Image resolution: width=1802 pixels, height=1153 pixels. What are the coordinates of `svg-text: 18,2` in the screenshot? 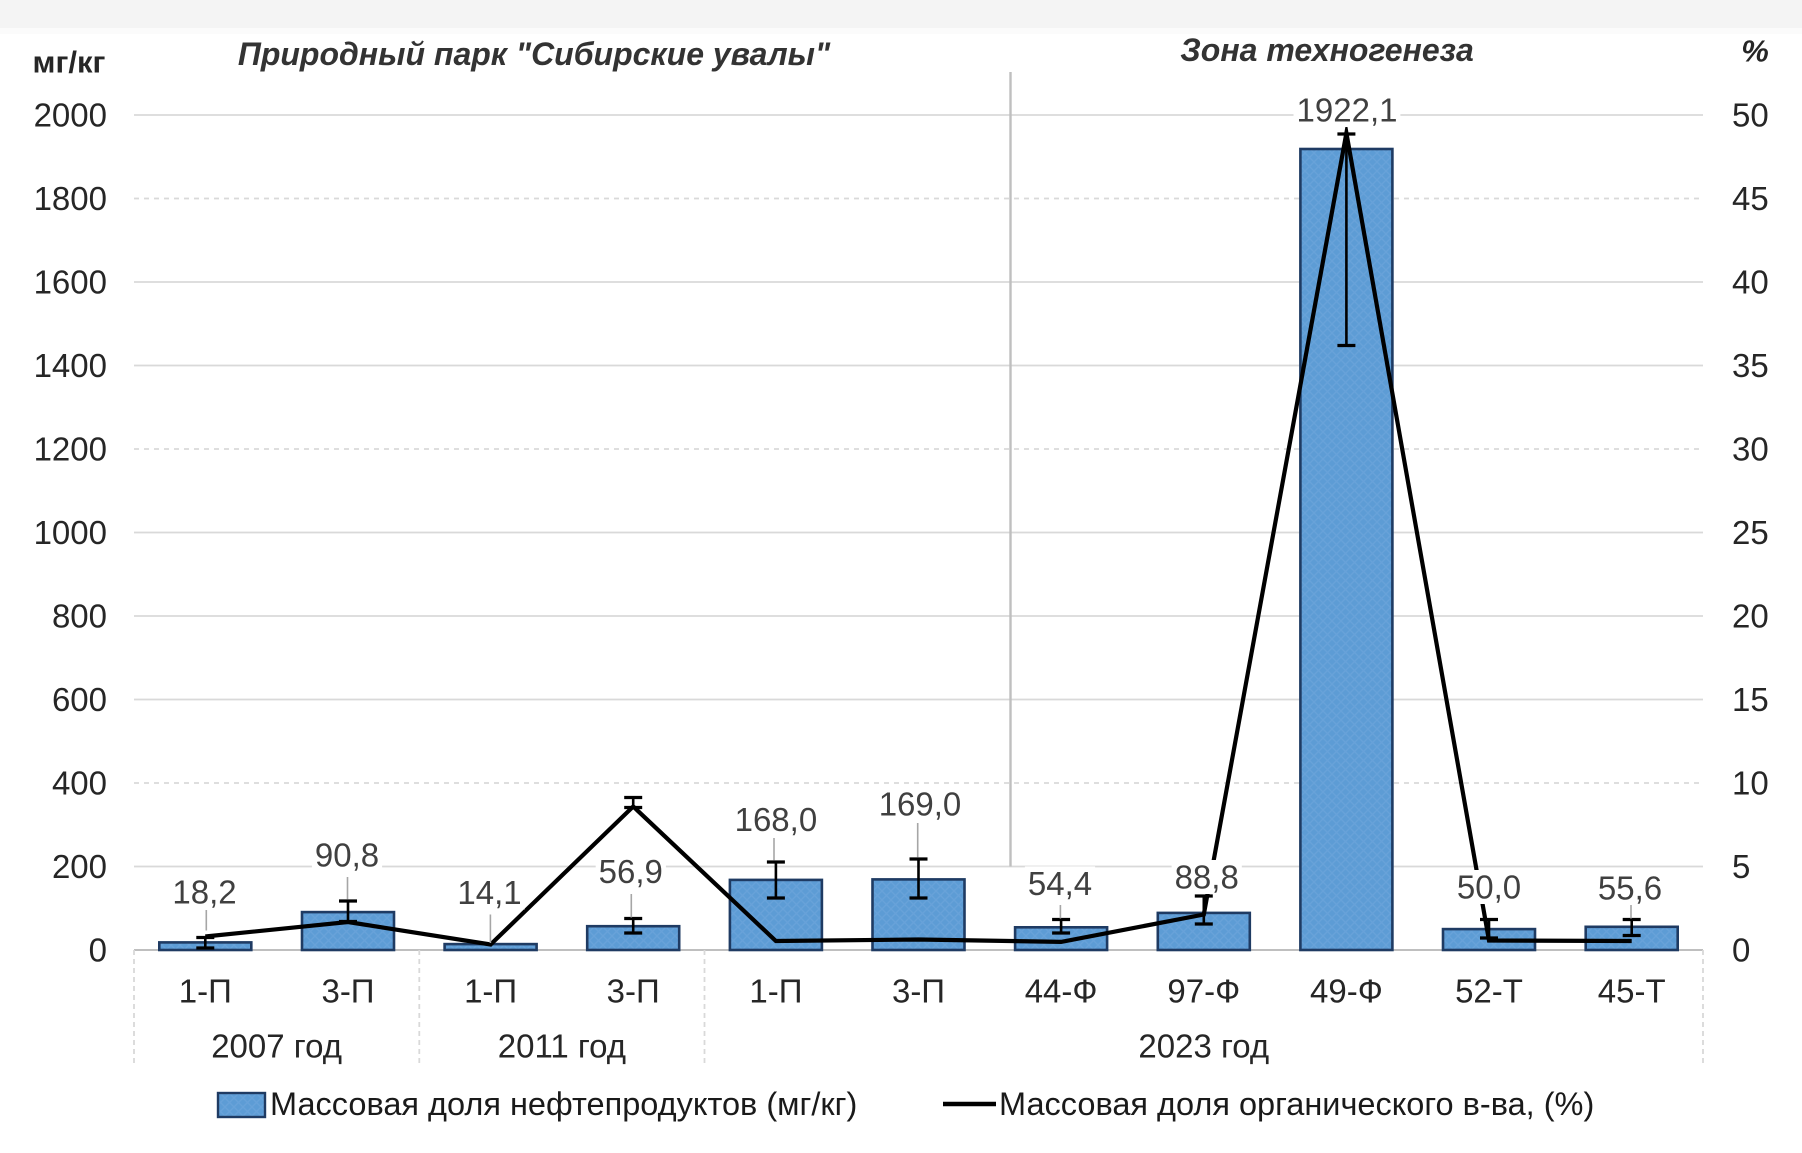 It's located at (204, 892).